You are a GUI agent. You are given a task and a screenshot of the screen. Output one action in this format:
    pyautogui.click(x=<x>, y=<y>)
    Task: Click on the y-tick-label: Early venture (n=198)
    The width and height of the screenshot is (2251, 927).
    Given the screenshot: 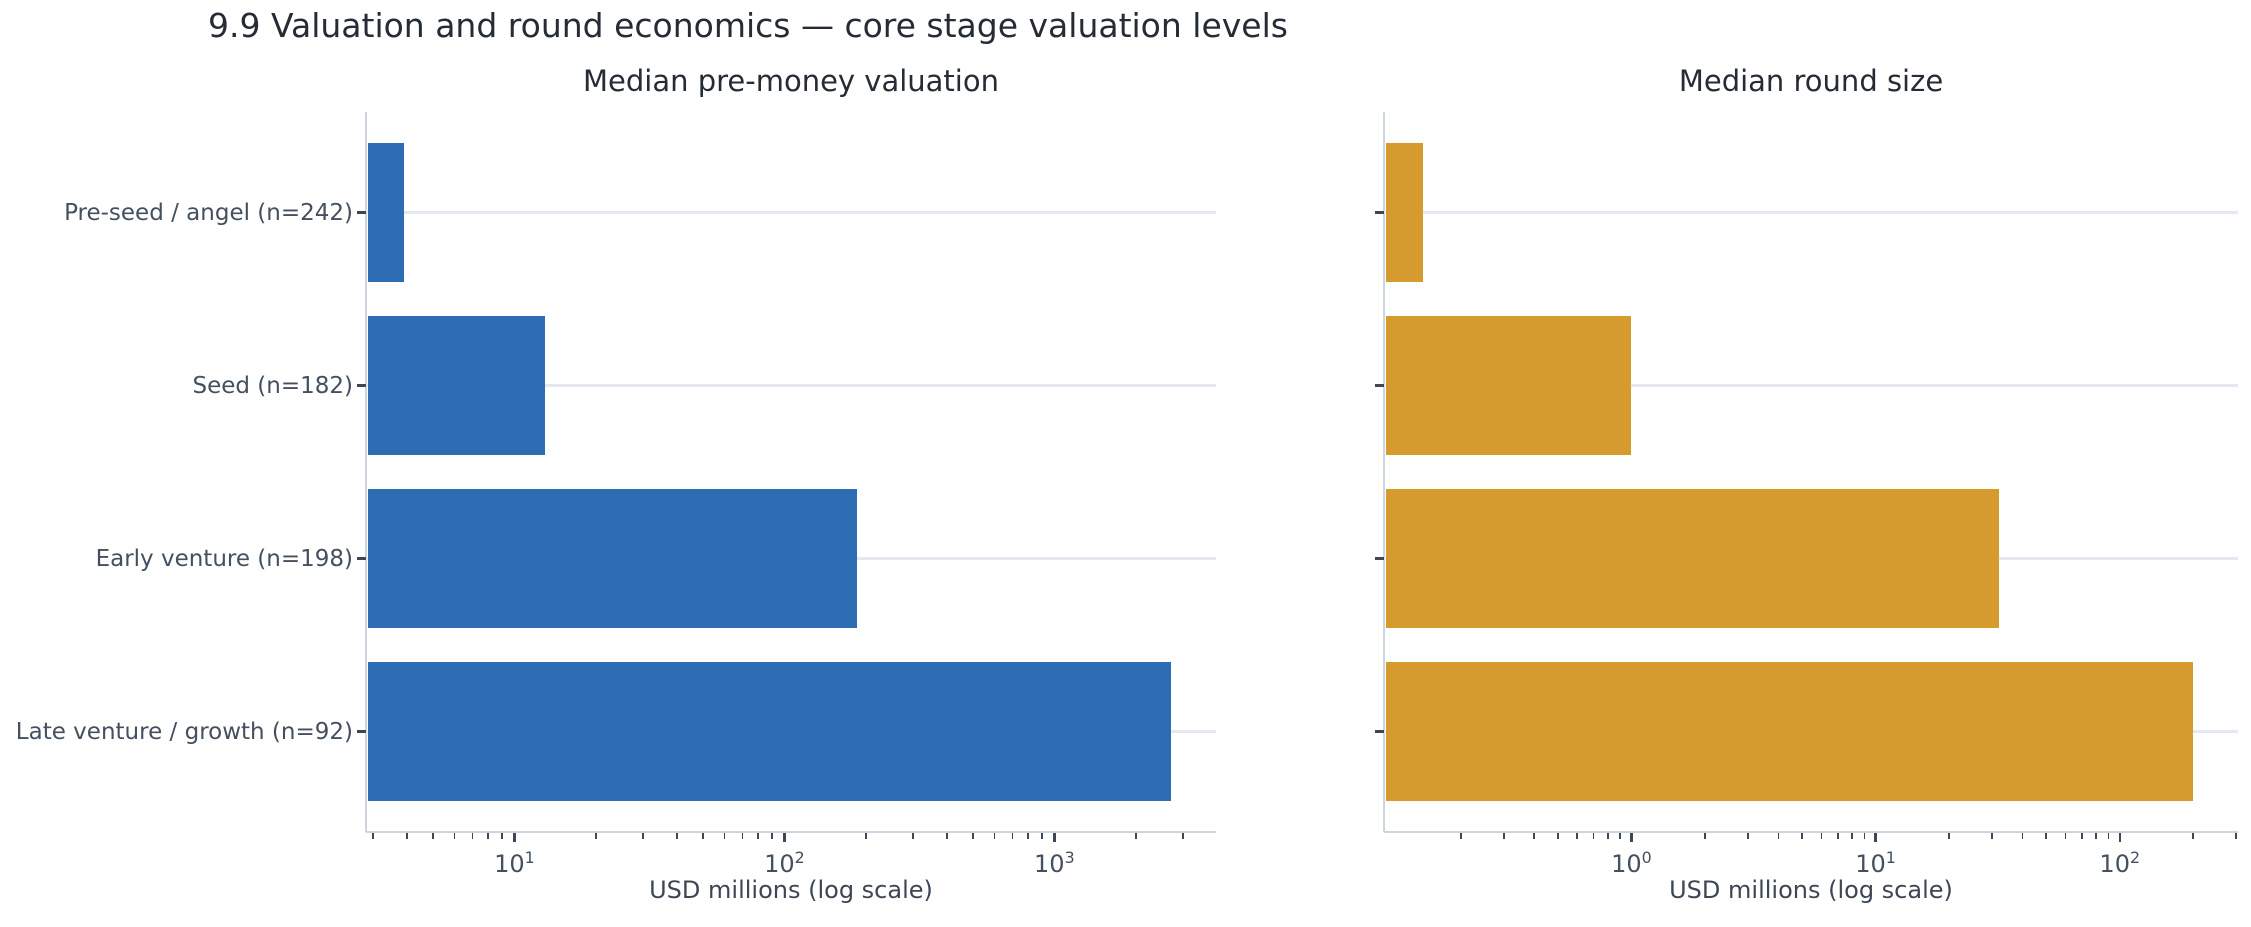 What is the action you would take?
    pyautogui.click(x=224, y=558)
    